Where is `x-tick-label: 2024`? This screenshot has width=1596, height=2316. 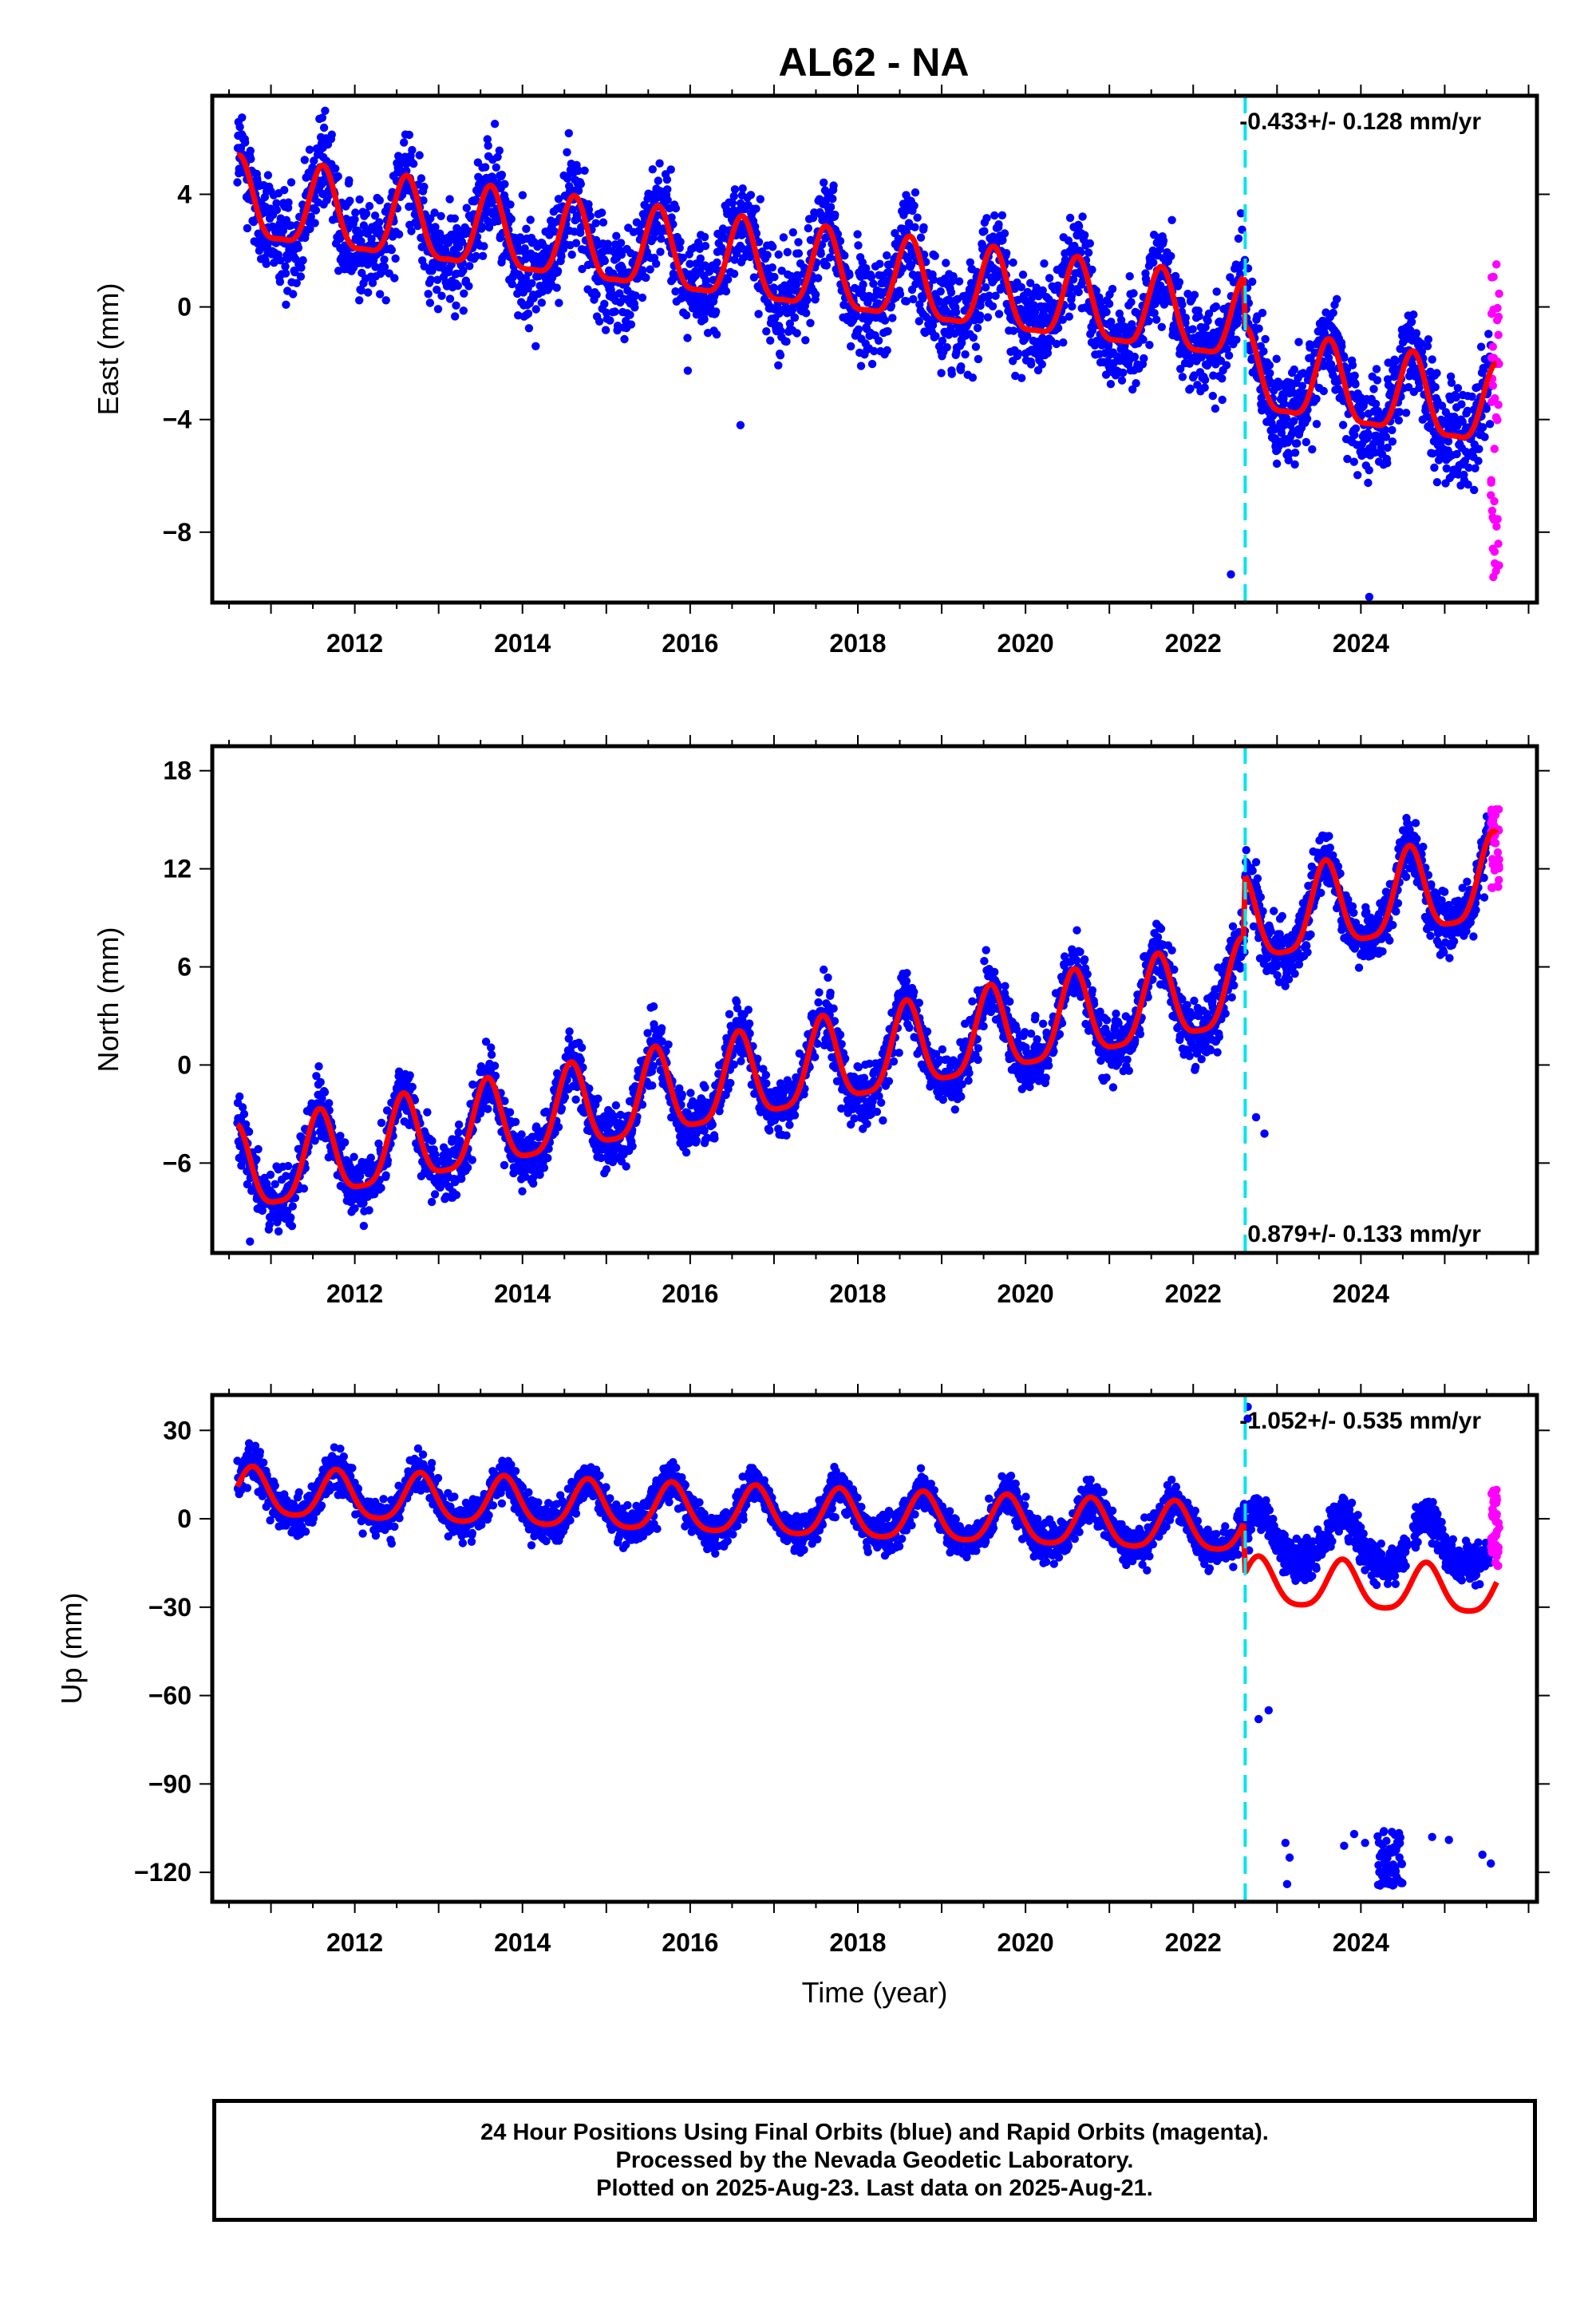 x-tick-label: 2024 is located at coordinates (1361, 643).